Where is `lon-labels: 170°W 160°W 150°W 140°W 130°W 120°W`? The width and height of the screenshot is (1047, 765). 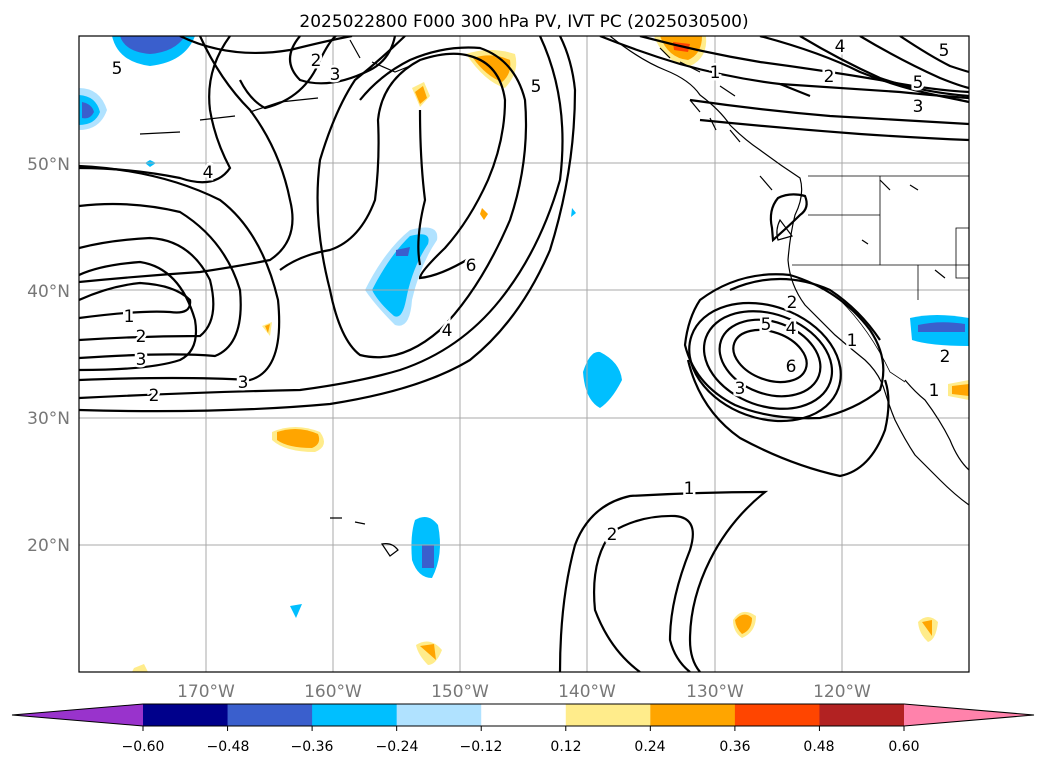 lon-labels: 170°W 160°W 150°W 140°W 130°W 120°W is located at coordinates (524, 692).